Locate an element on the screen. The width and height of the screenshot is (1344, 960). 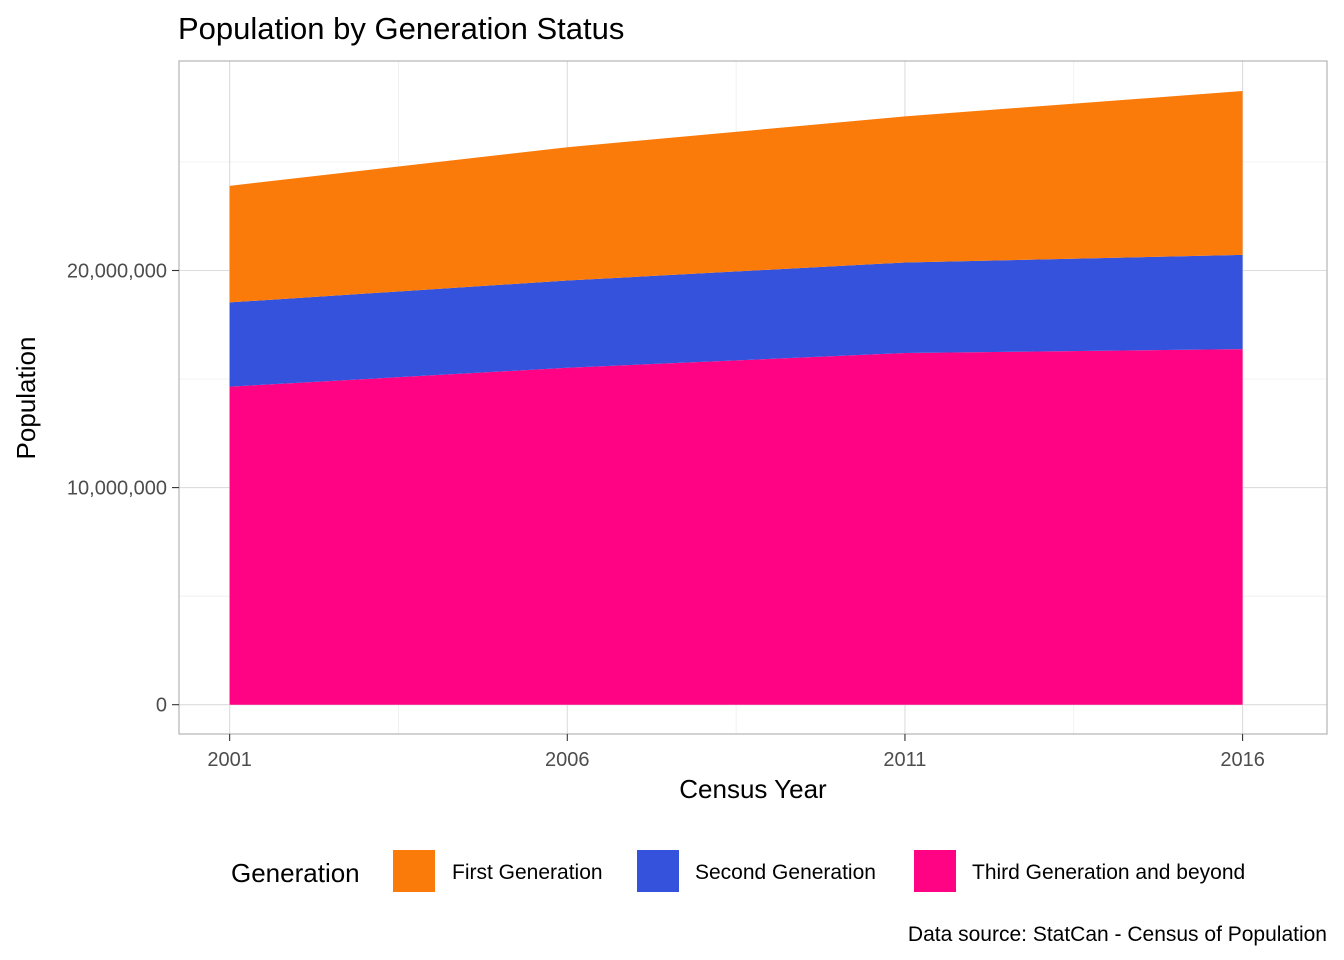
x-axis-title: Census Year is located at coordinates (753, 789).